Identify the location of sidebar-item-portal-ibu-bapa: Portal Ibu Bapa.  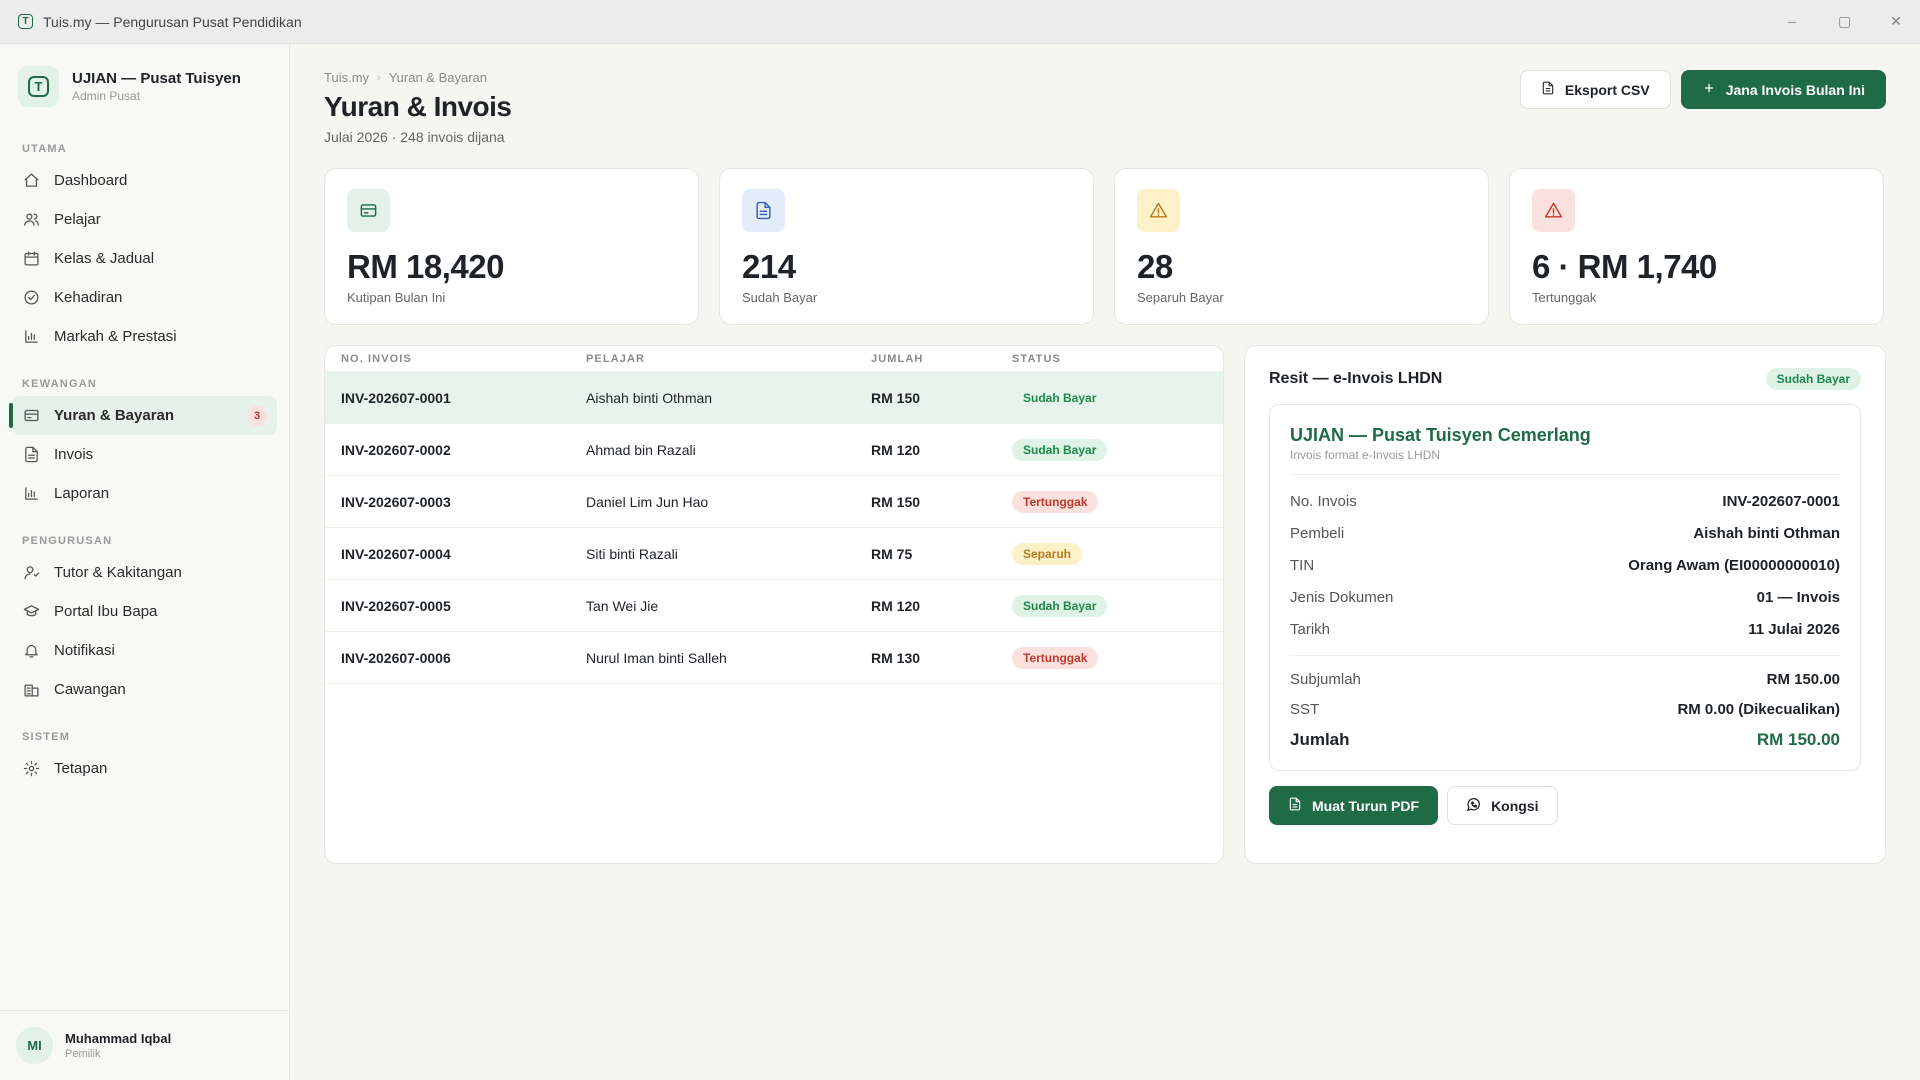
(144, 611).